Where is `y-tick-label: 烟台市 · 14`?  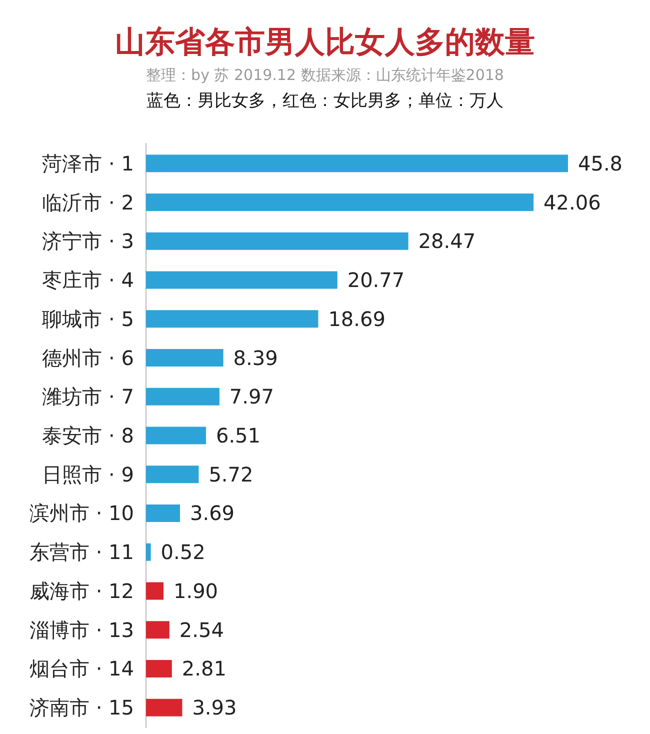
y-tick-label: 烟台市 · 14 is located at coordinates (81, 668).